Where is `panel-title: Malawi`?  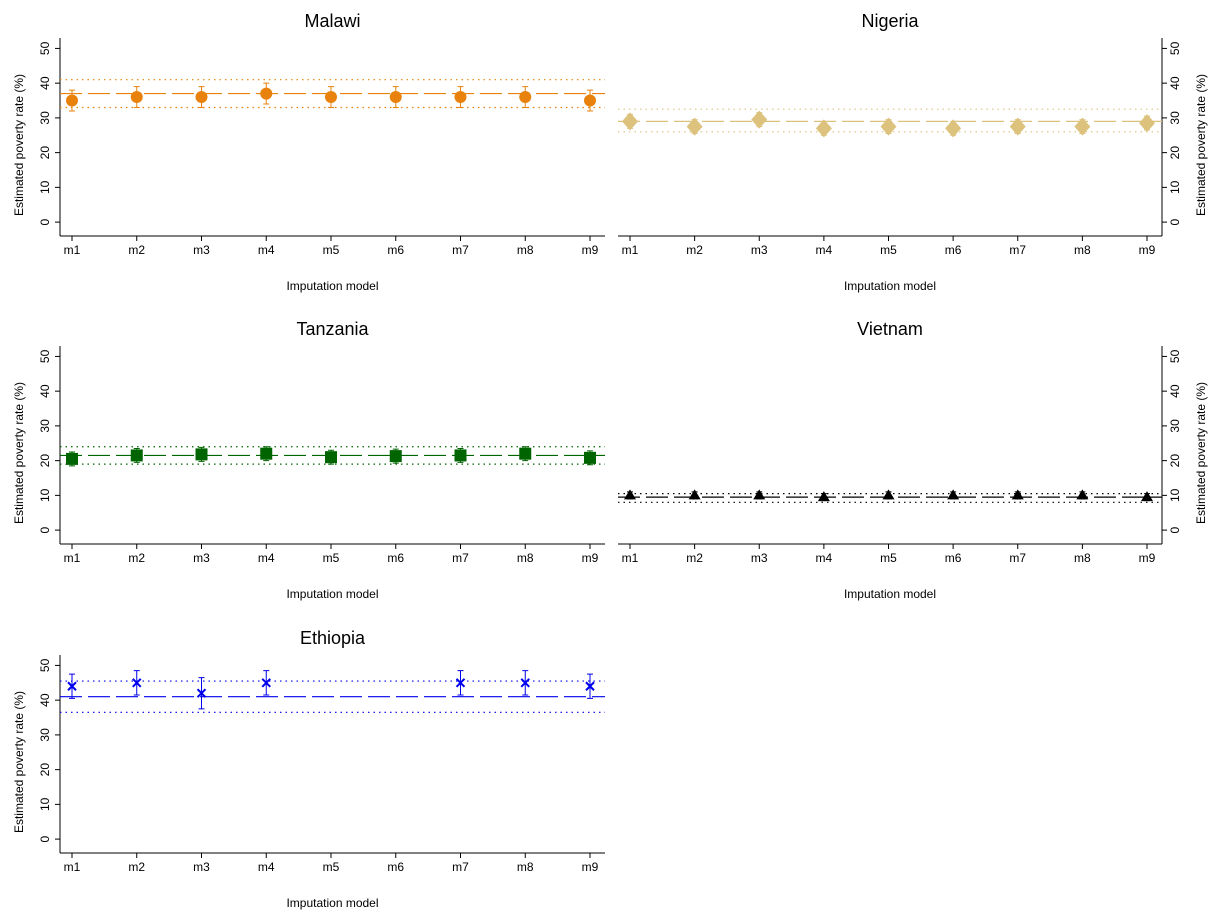 panel-title: Malawi is located at coordinates (332, 21).